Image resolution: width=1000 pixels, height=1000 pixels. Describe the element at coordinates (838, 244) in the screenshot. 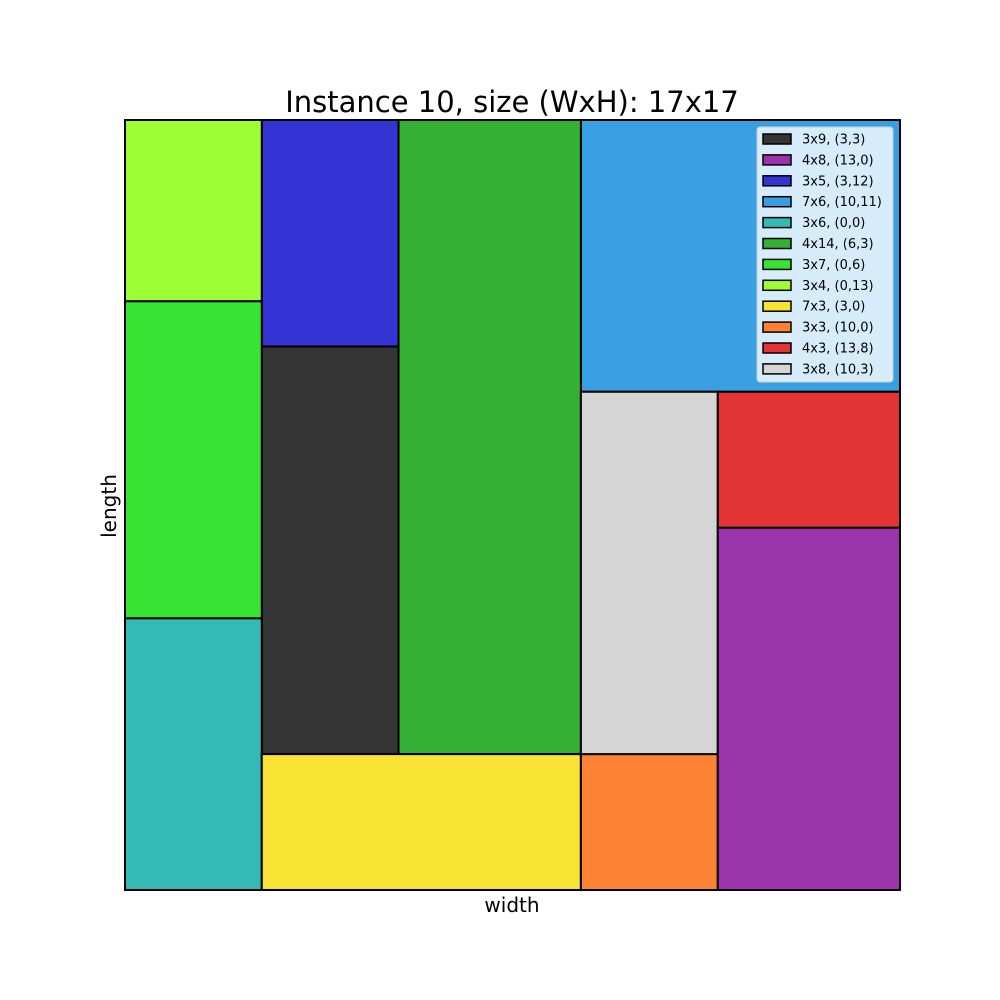

I see `legend-label-6: 4x14, (6,3)` at that location.